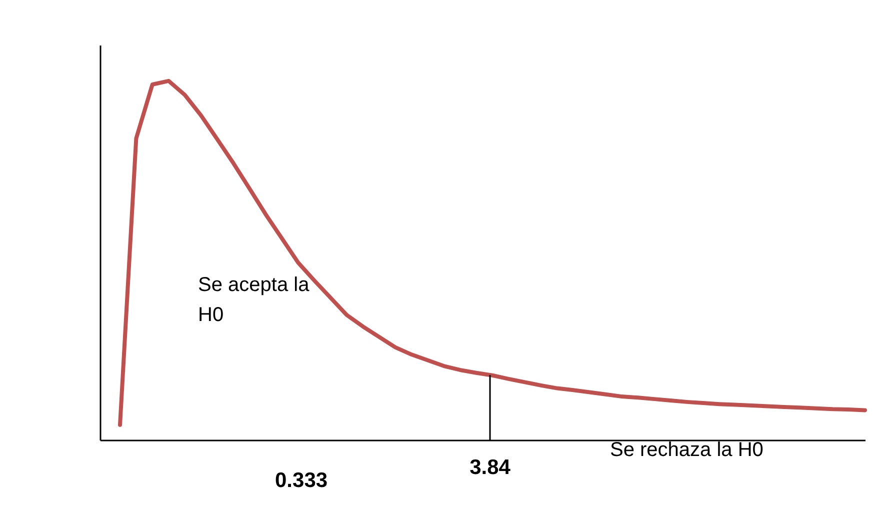 This screenshot has width=884, height=511. Describe the element at coordinates (687, 450) in the screenshot. I see `annotation: Se rechaza la H0` at that location.